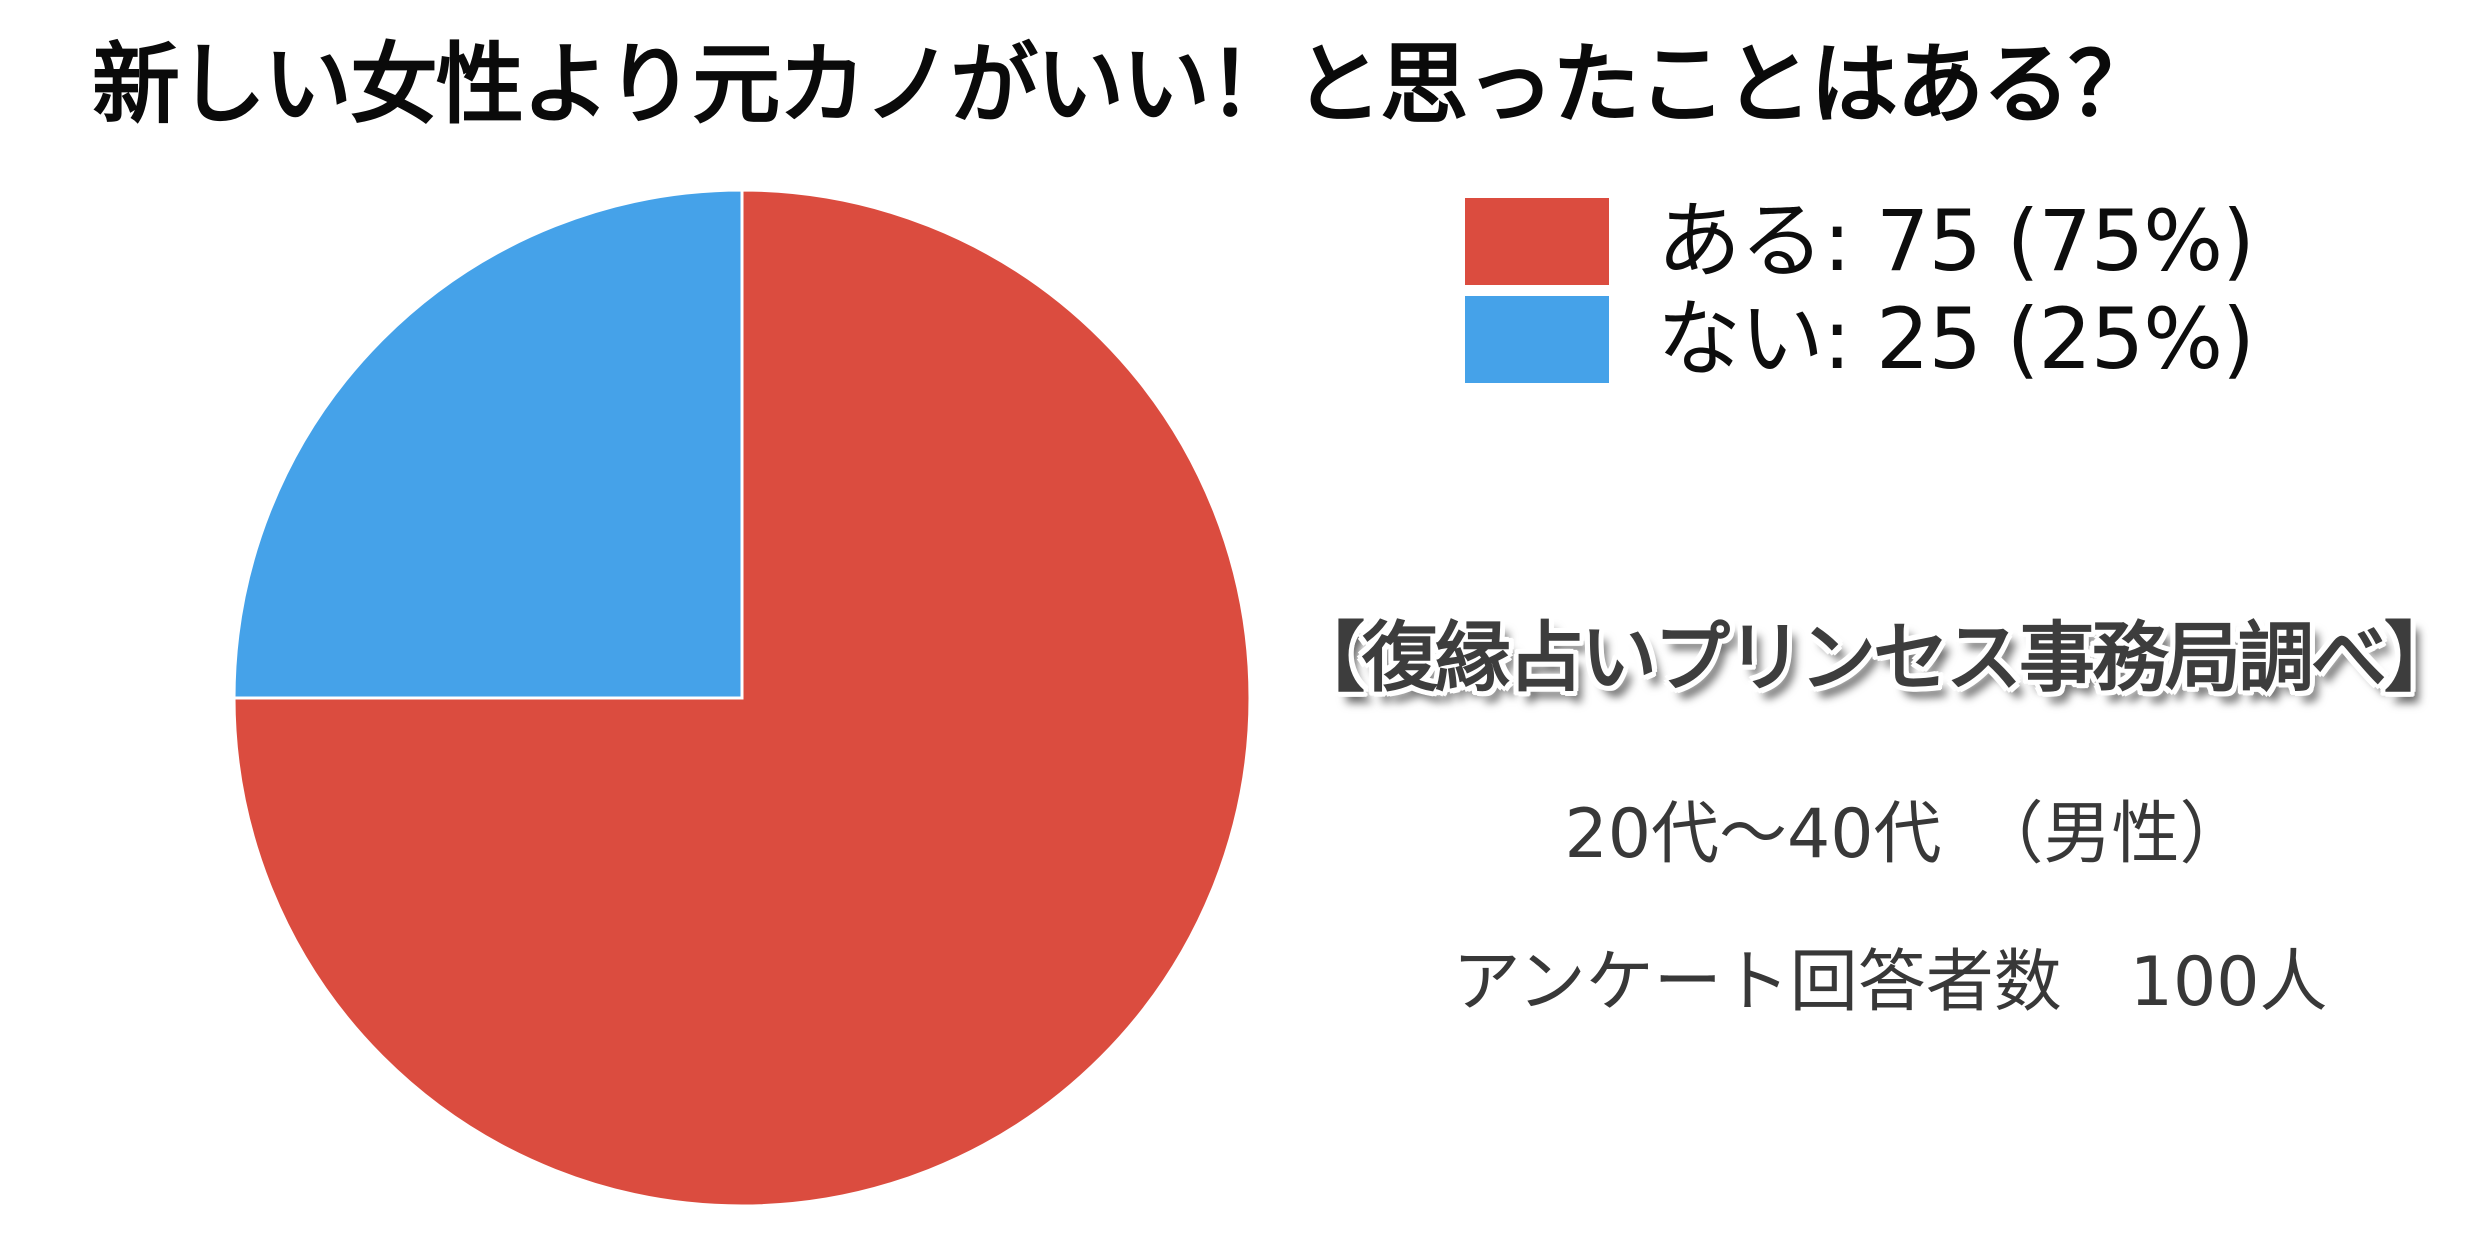  I want to click on survey-respondents-note: アンケート回答者数 100人, so click(1890, 982).